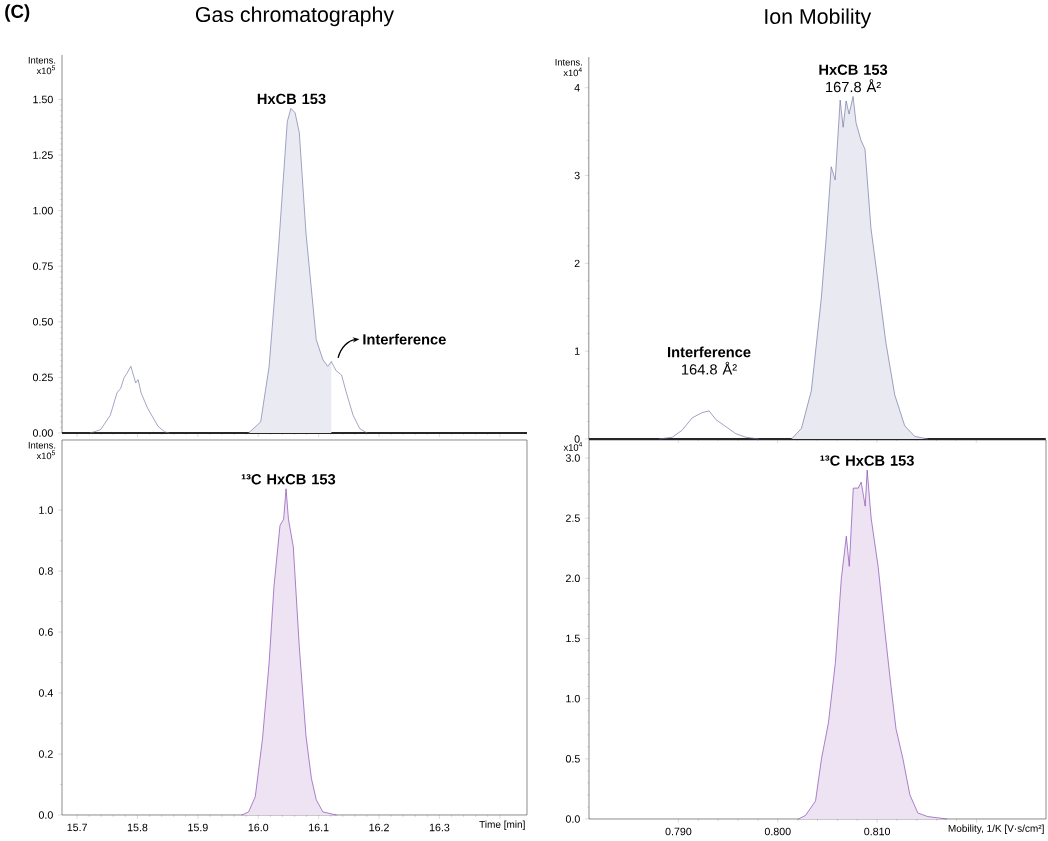  Describe the element at coordinates (45, 571) in the screenshot. I see `y-tick-label: 0.8` at that location.